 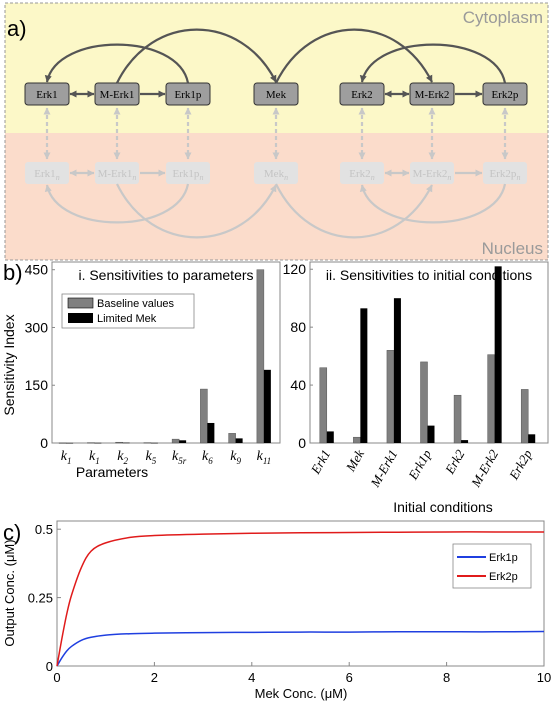 I want to click on node-merk1n, so click(x=117, y=173).